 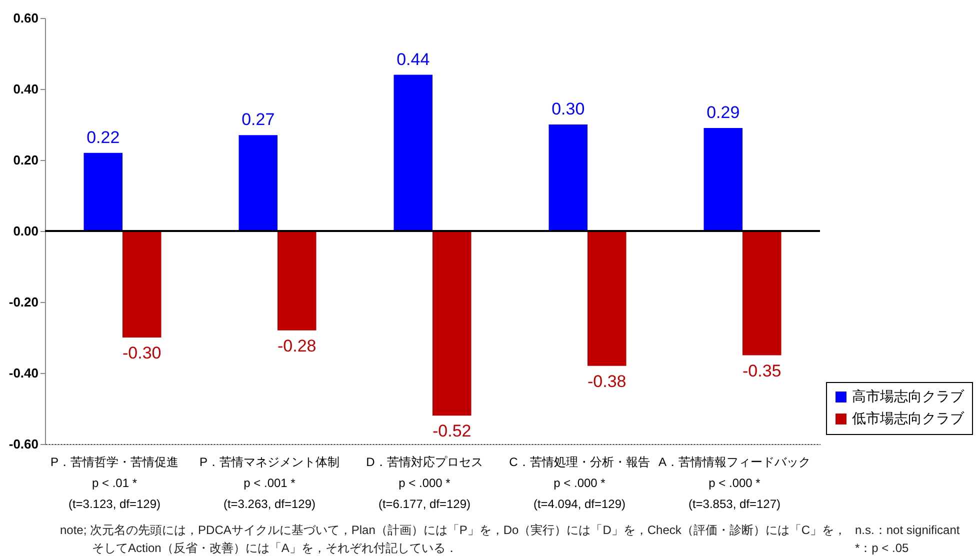 I want to click on data-label: 0.22, so click(x=103, y=137).